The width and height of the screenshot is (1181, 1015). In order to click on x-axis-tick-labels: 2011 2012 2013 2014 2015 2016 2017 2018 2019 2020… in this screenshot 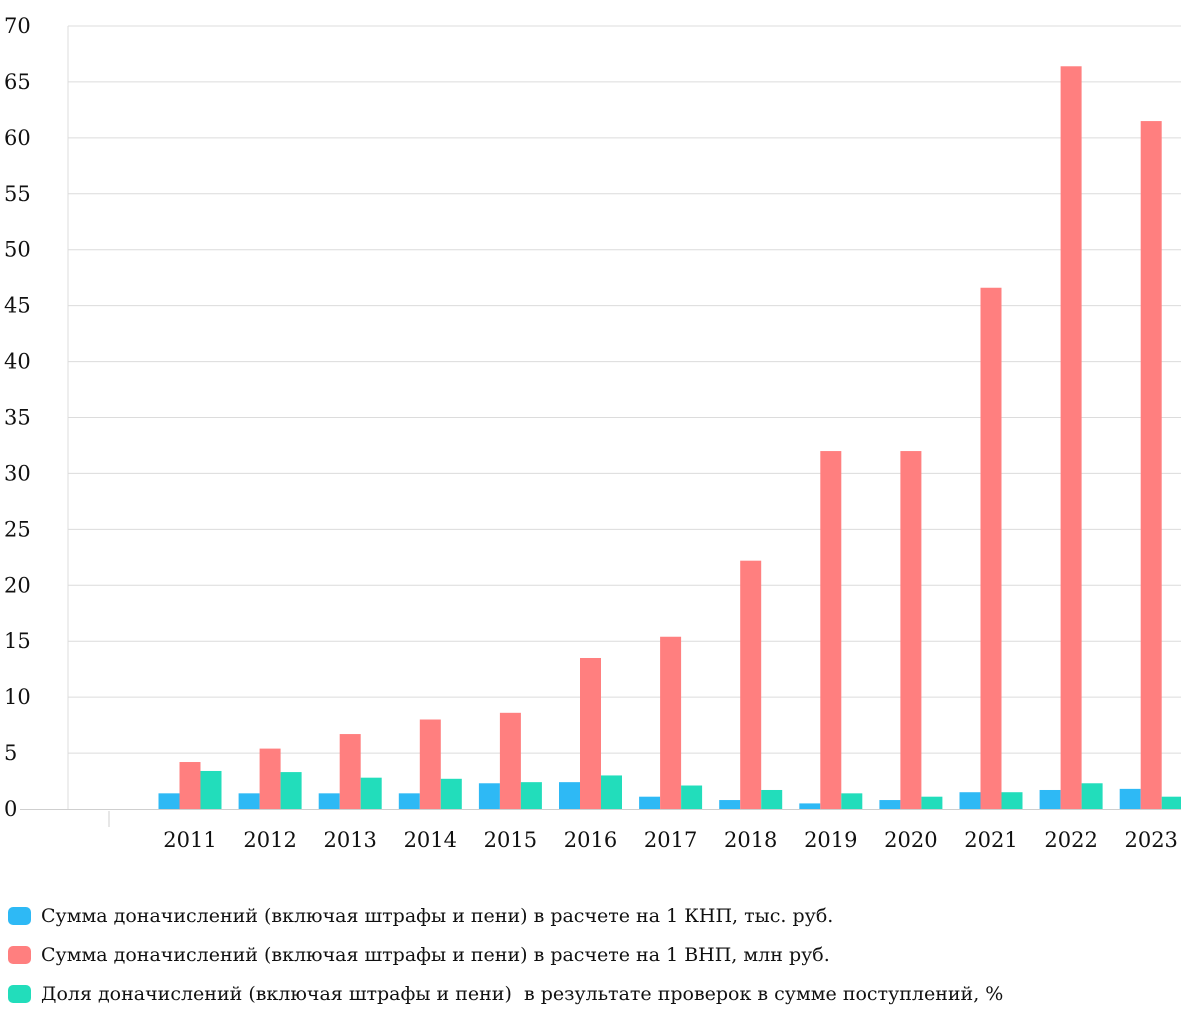, I will do `click(670, 840)`.